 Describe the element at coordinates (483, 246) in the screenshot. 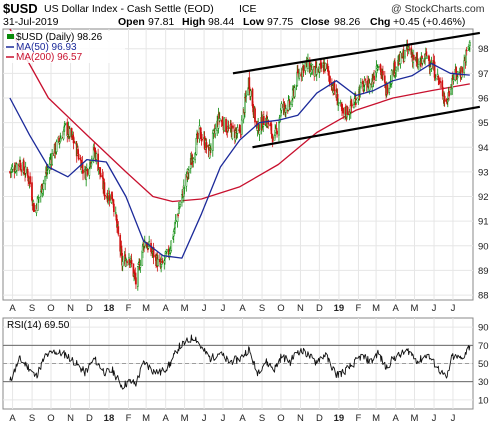

I see `price-y-tick-label: 90` at that location.